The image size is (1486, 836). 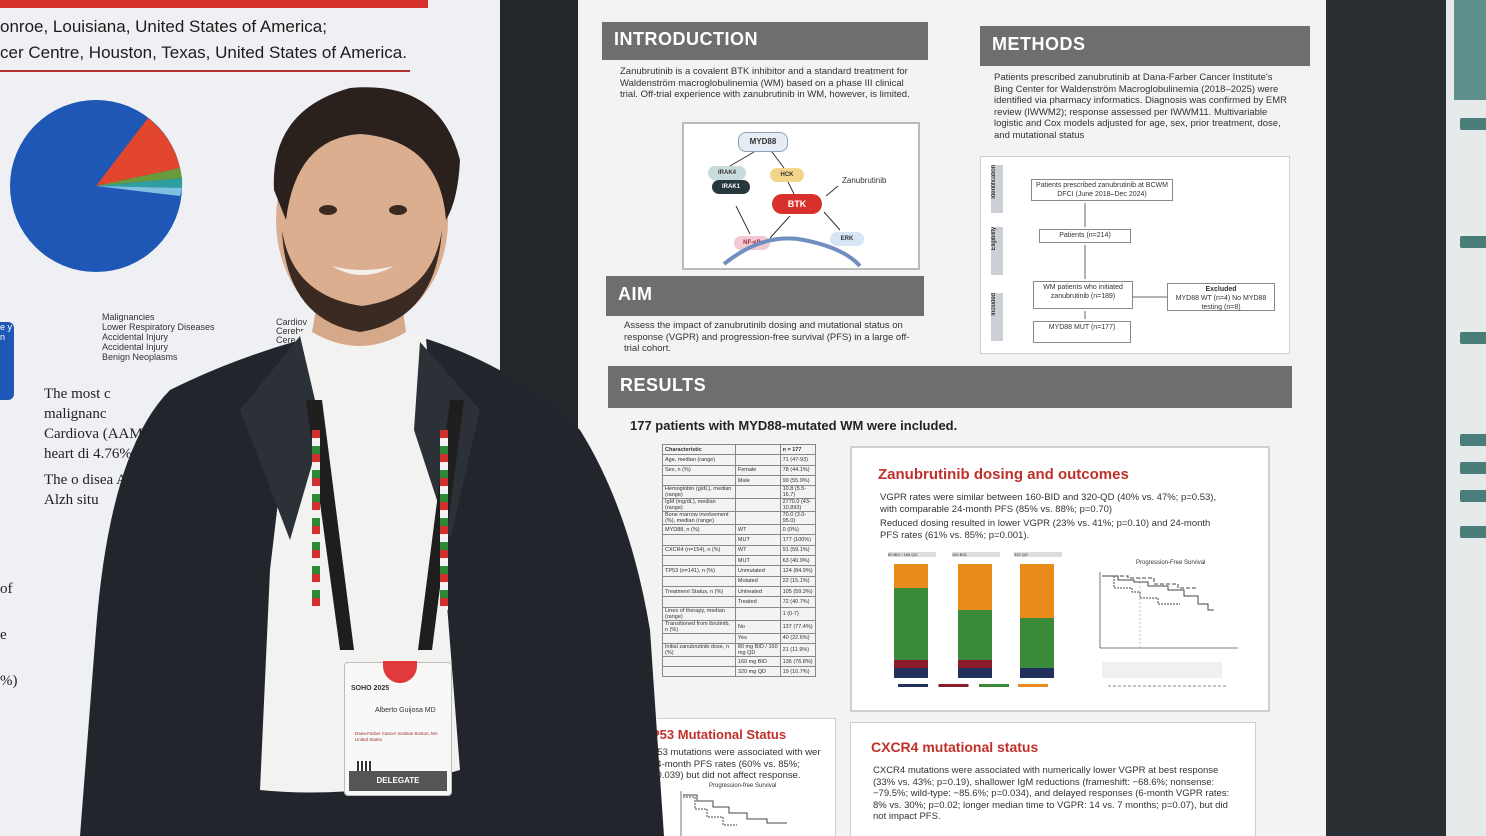 What do you see at coordinates (757, 581) in the screenshot?
I see `table-cell: Mutated` at bounding box center [757, 581].